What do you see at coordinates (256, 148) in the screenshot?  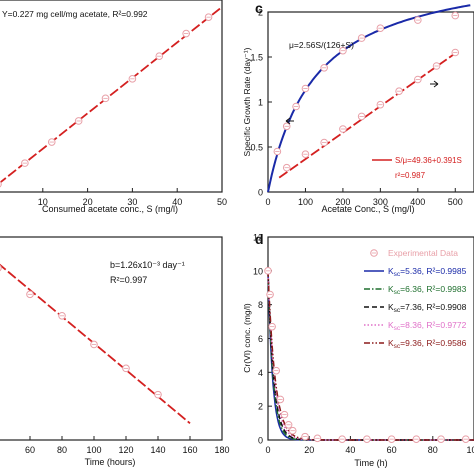 I see `y-tick-label: 0.5` at bounding box center [256, 148].